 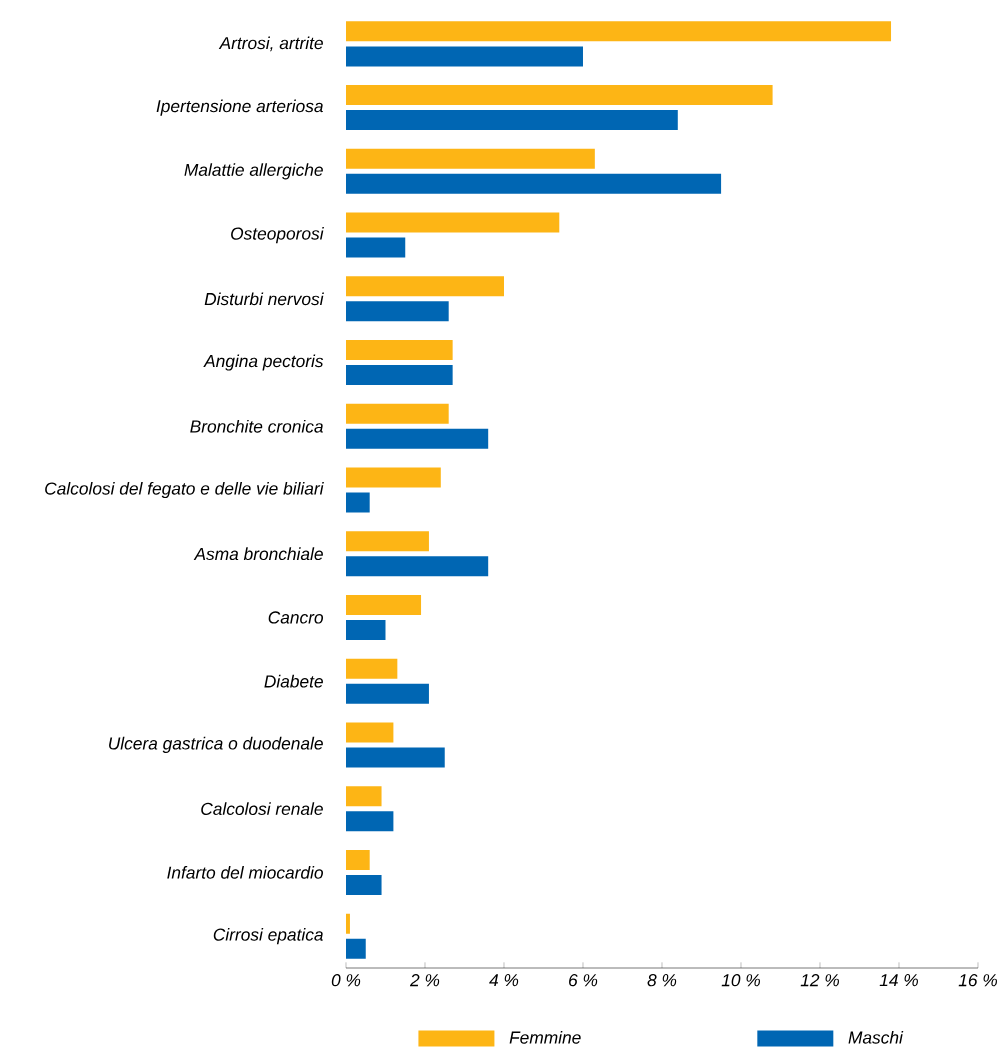 I want to click on y-tick-label: Artrosi, artrite, so click(x=270, y=44).